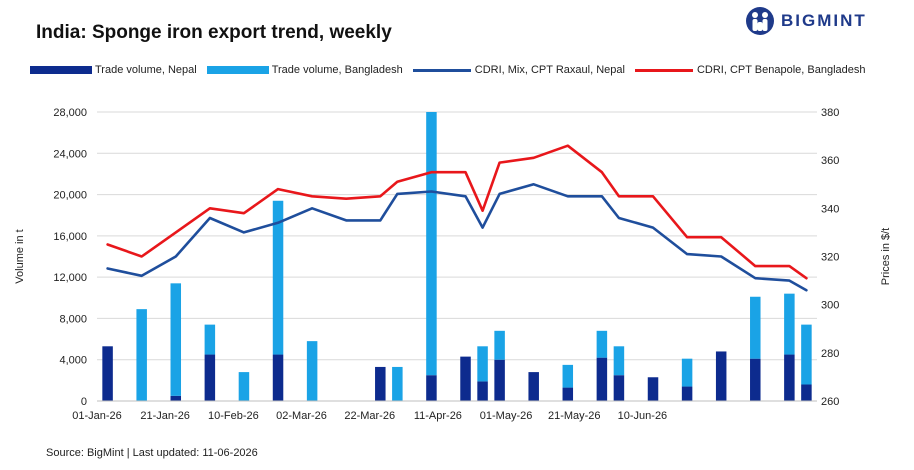 The image size is (914, 470). I want to click on y-tick-label: 4,000, so click(73, 361).